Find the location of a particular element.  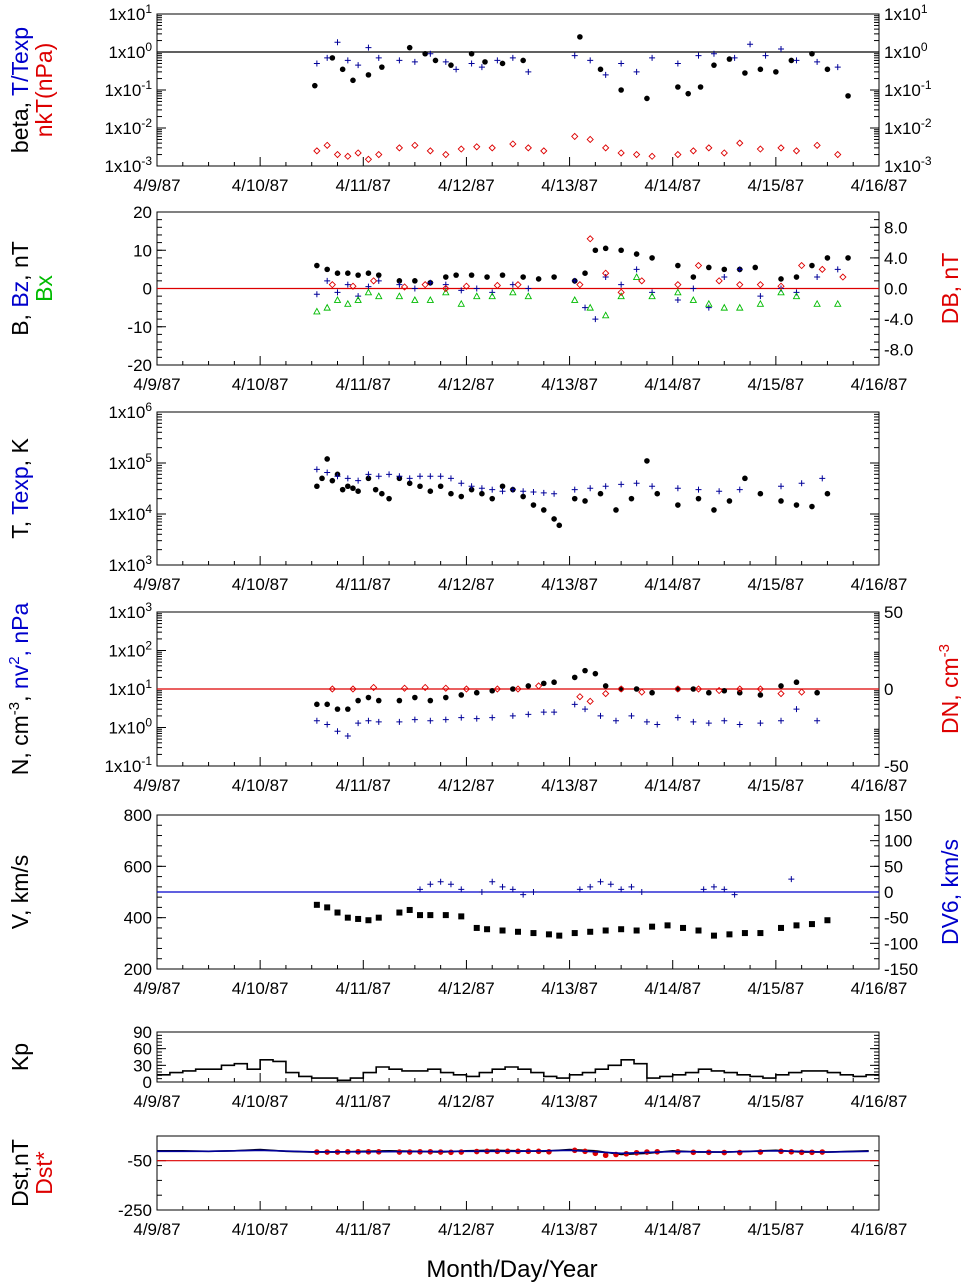

right-tick-label: 1x10¹ is located at coordinates (906, 13).